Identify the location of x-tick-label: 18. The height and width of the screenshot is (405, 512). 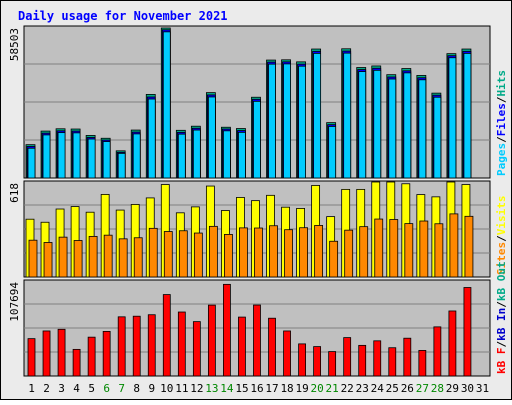
(286, 388).